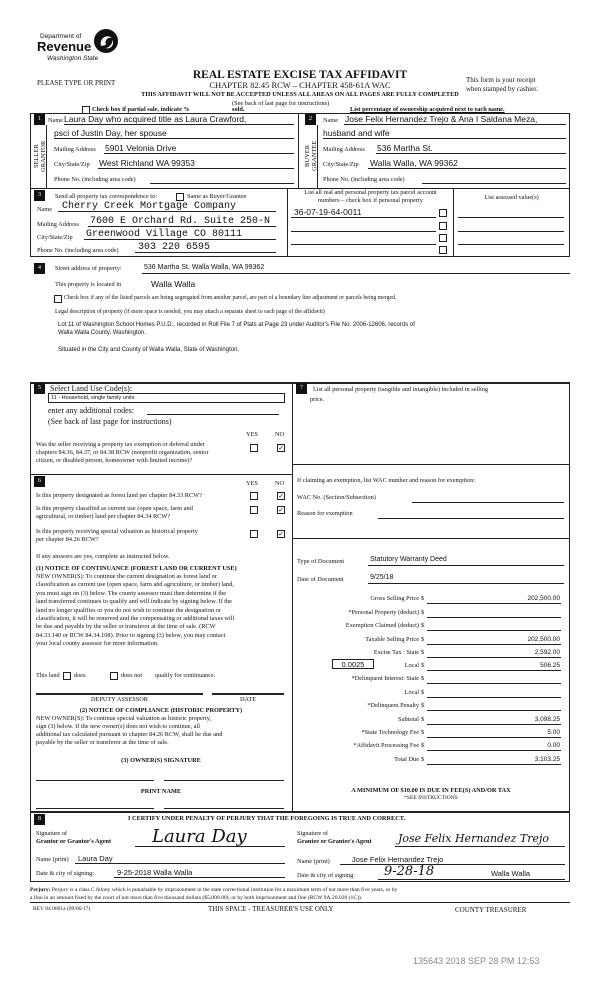 The height and width of the screenshot is (984, 600). What do you see at coordinates (414, 163) in the screenshot?
I see `buyer-city: Walla Walla, WA 99362` at bounding box center [414, 163].